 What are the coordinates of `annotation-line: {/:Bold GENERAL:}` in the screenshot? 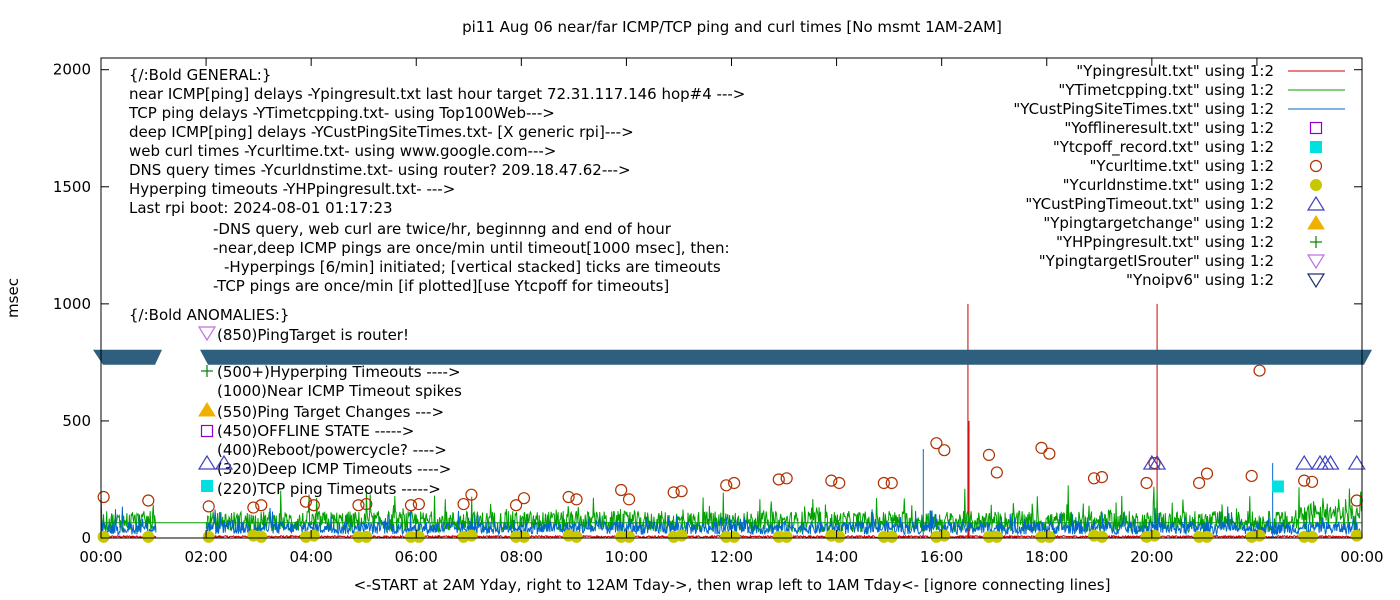 It's located at (200, 75).